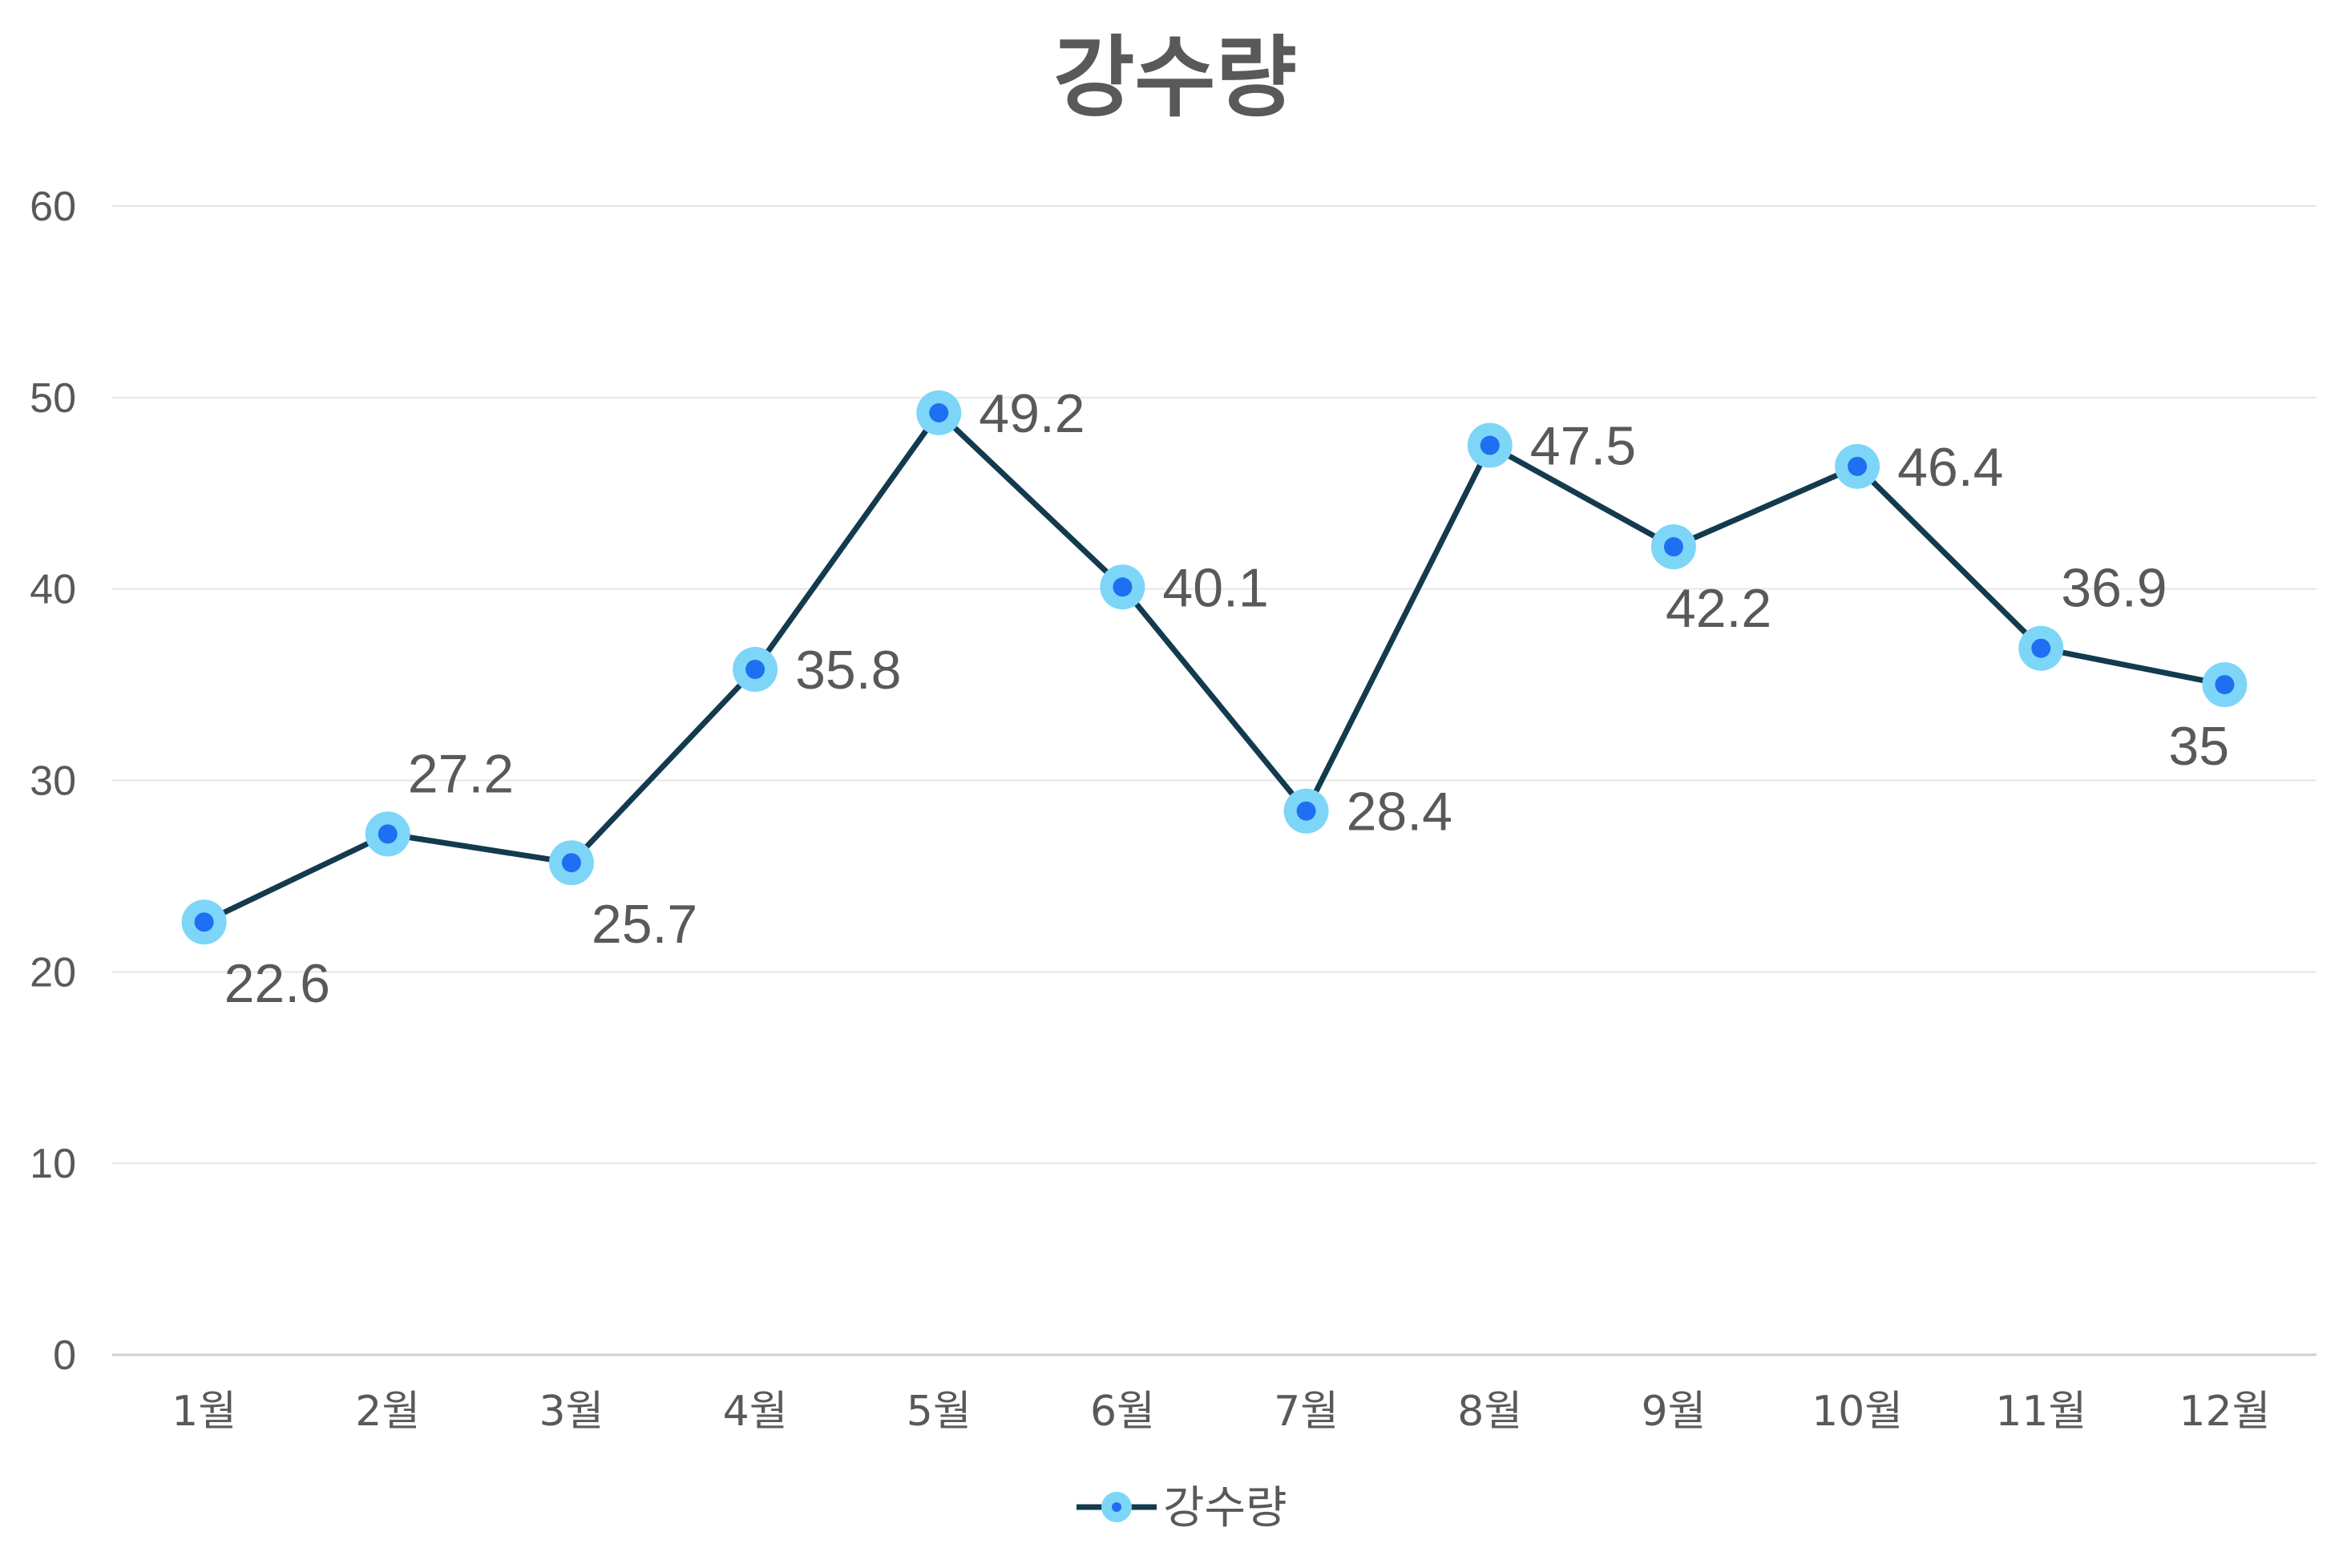 The height and width of the screenshot is (1568, 2351). Describe the element at coordinates (644, 924) in the screenshot. I see `data-label: 25.7` at that location.